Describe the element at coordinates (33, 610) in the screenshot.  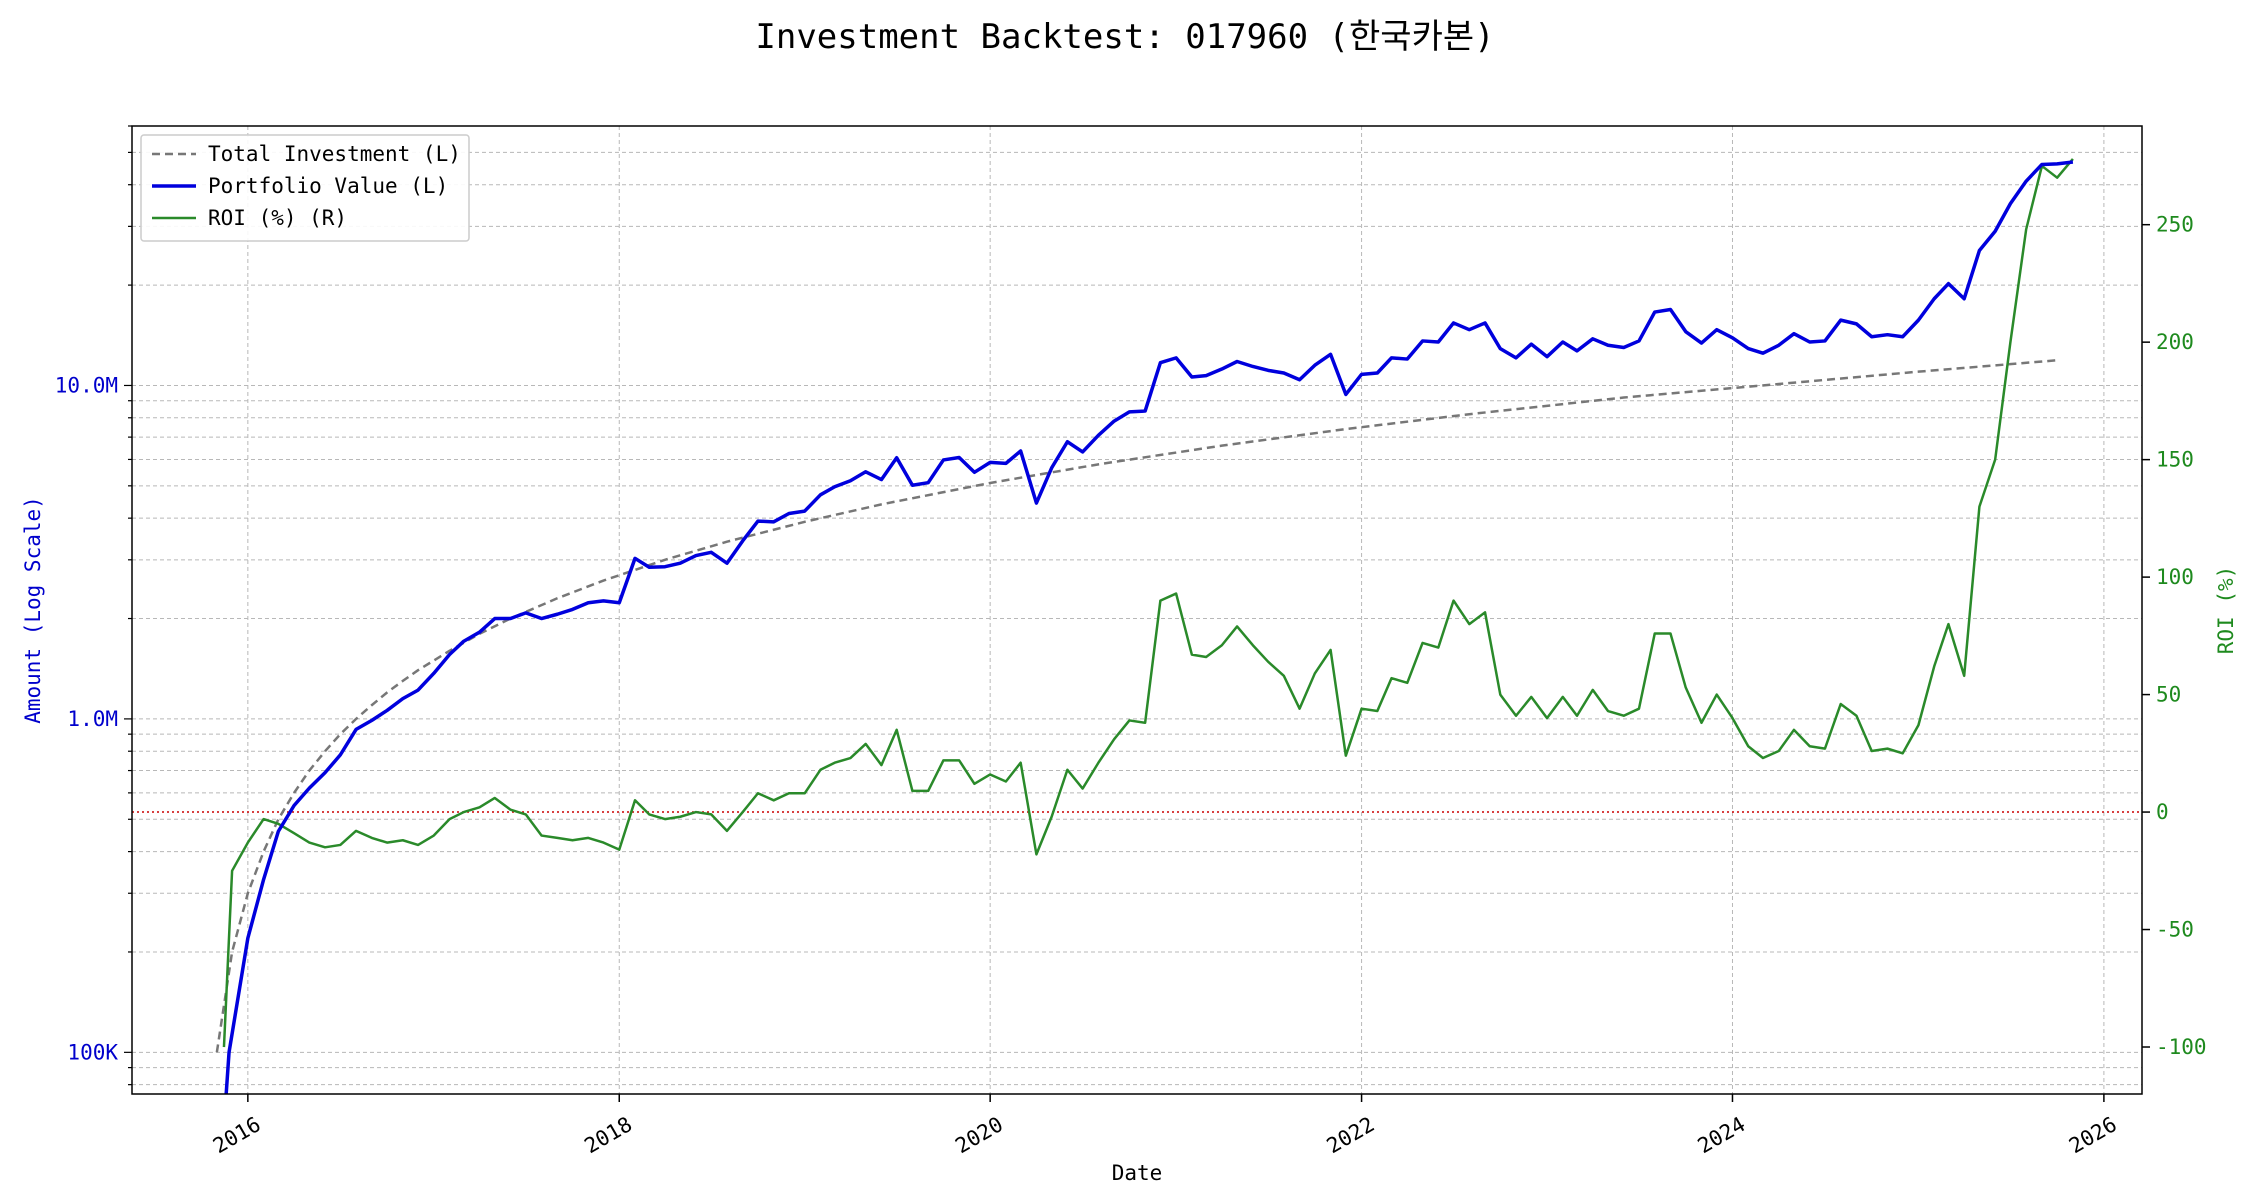
I see `y-axis-left-label: Amount (Log Scale)` at that location.